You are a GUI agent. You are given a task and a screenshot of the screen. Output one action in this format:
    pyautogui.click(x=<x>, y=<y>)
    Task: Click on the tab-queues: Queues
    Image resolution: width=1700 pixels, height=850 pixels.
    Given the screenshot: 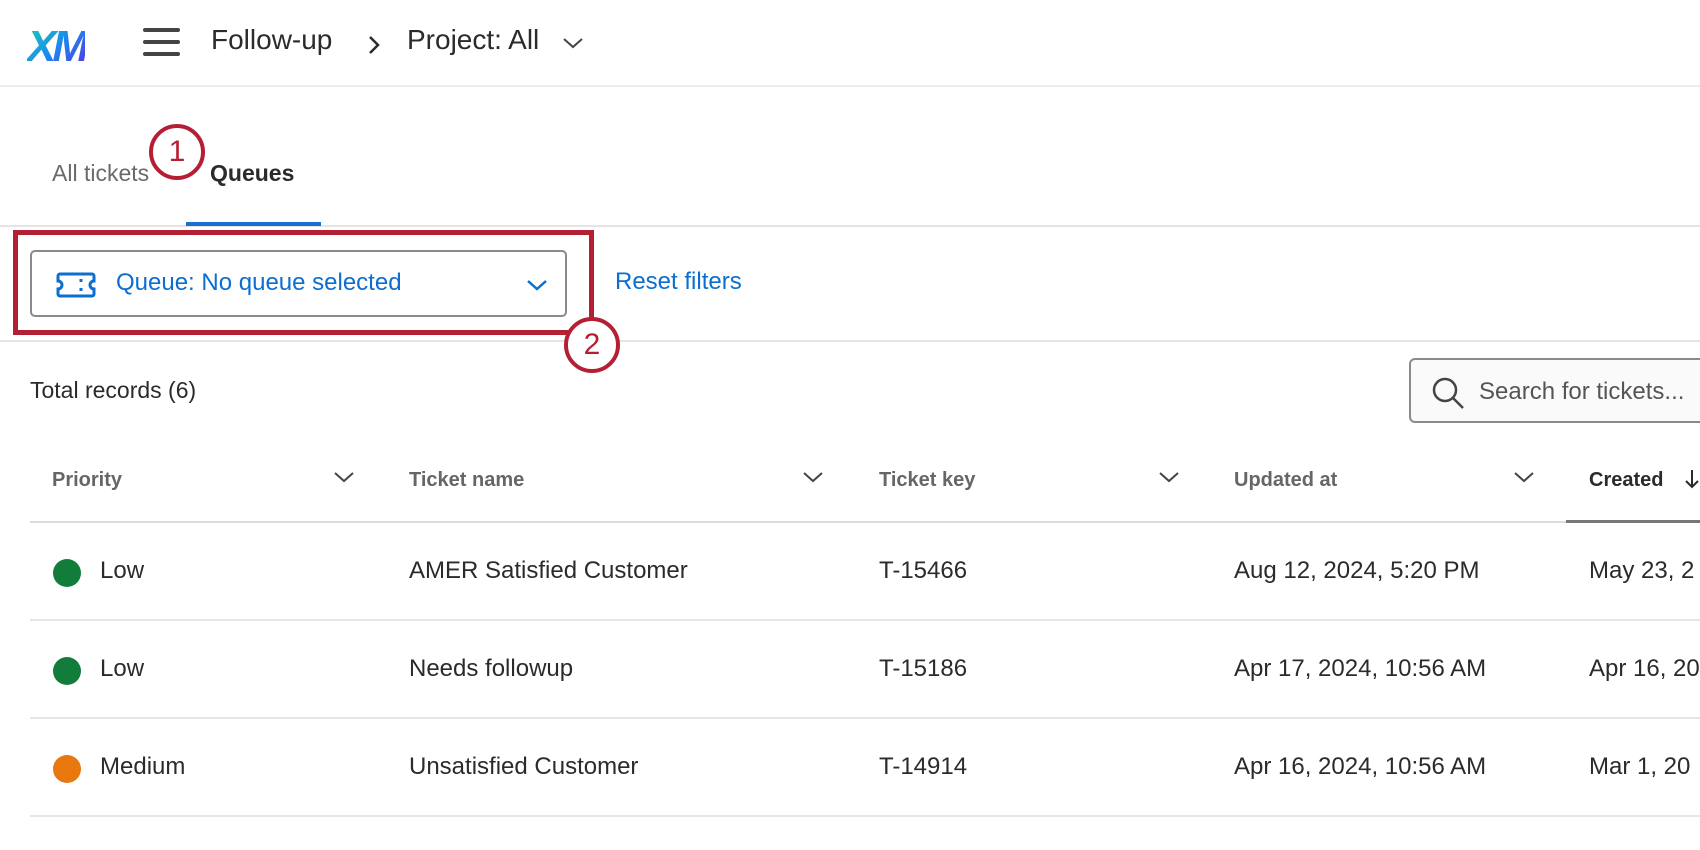 What is the action you would take?
    pyautogui.click(x=252, y=173)
    